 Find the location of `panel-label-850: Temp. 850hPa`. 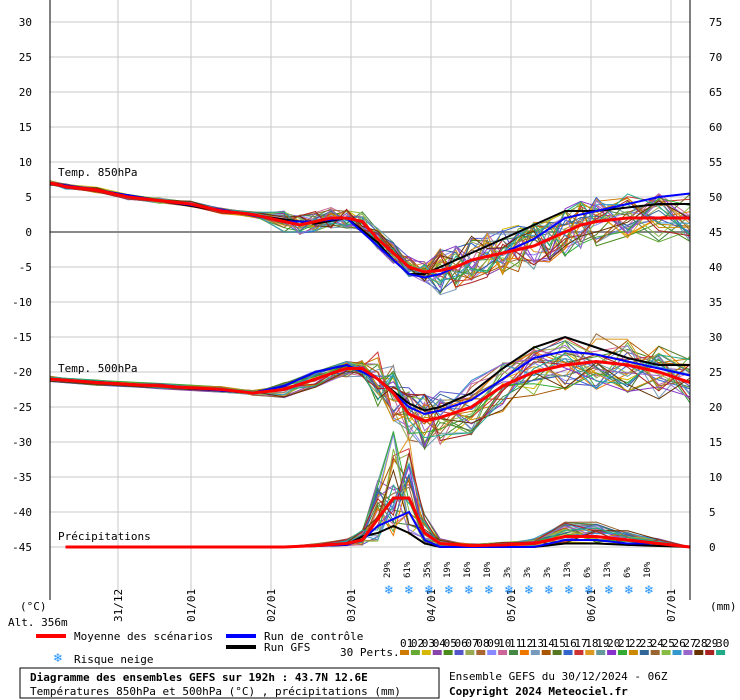

panel-label-850: Temp. 850hPa is located at coordinates (97, 172).